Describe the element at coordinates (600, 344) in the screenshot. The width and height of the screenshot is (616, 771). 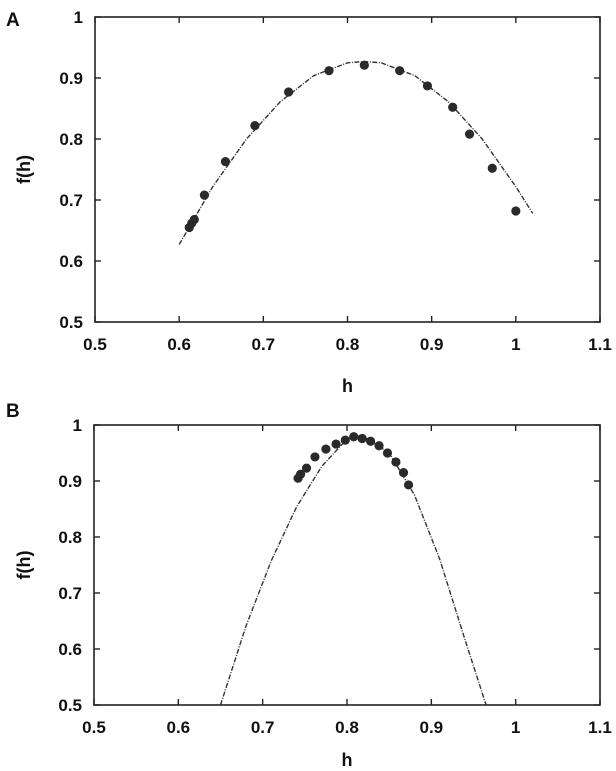
I see `panel-a-x-tick-label: 1.1` at that location.